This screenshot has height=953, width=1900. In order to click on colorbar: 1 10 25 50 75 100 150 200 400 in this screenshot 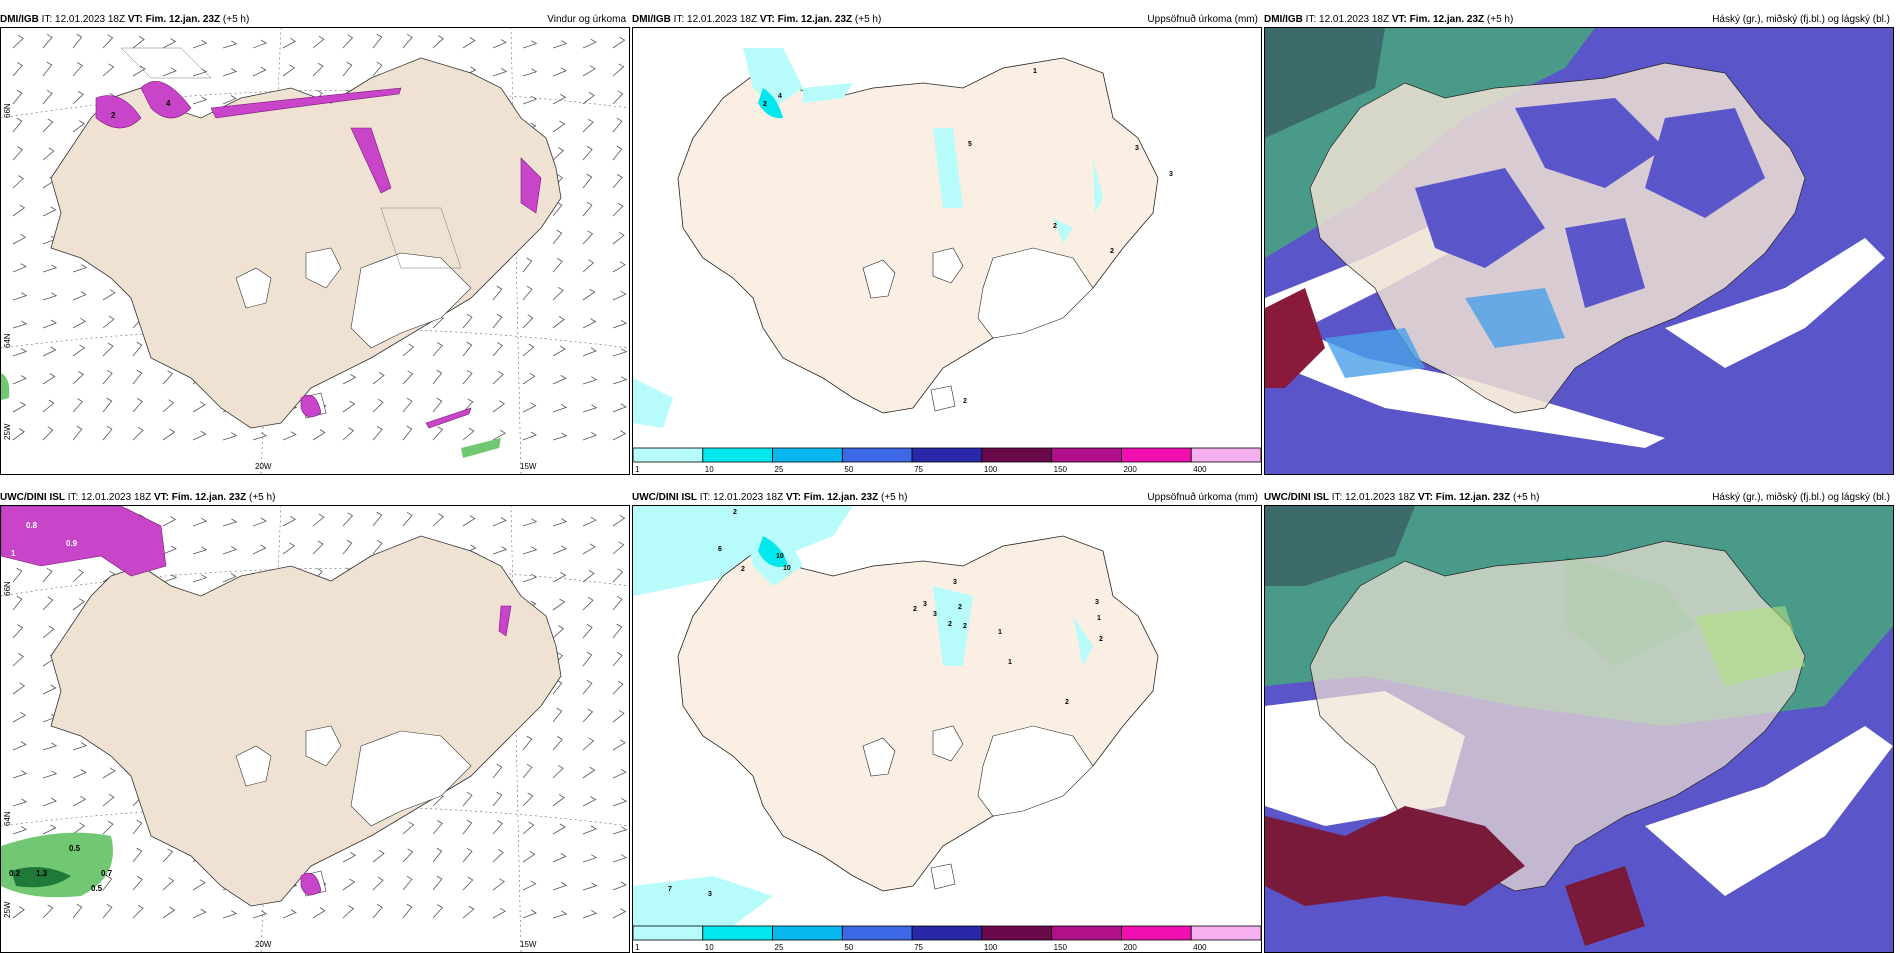, I will do `click(947, 938)`.